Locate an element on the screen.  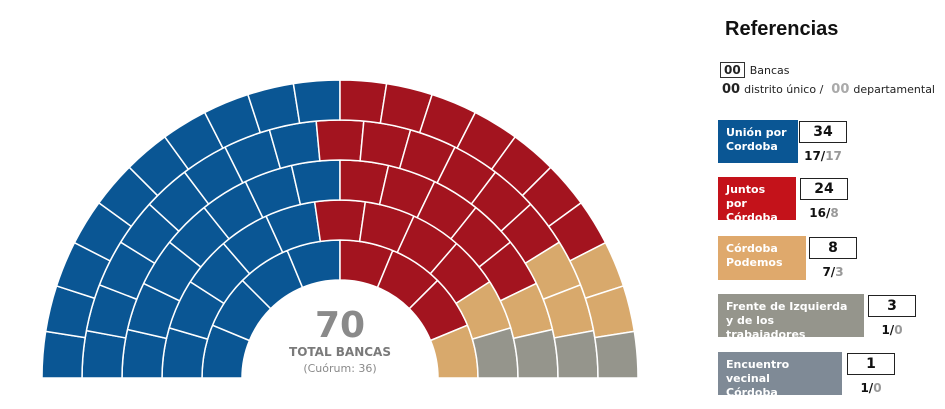
legend-label-line2: y de los trabajadores is located at coordinates (766, 327).